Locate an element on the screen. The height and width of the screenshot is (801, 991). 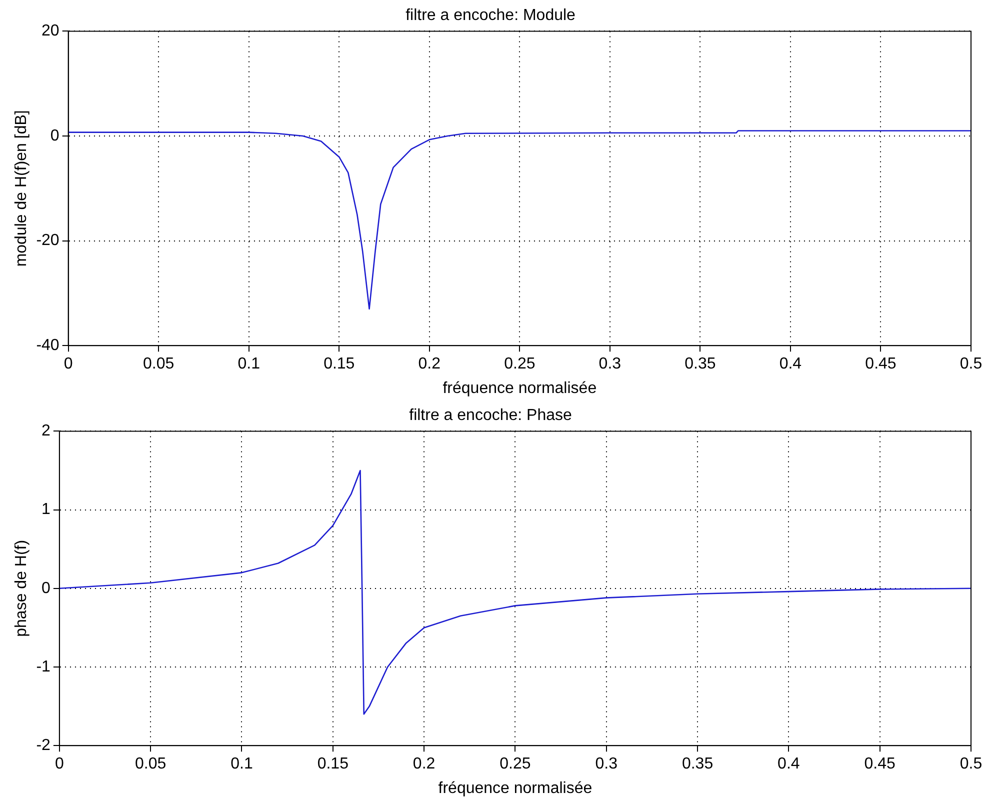
y-tick-label: -1 is located at coordinates (43, 667).